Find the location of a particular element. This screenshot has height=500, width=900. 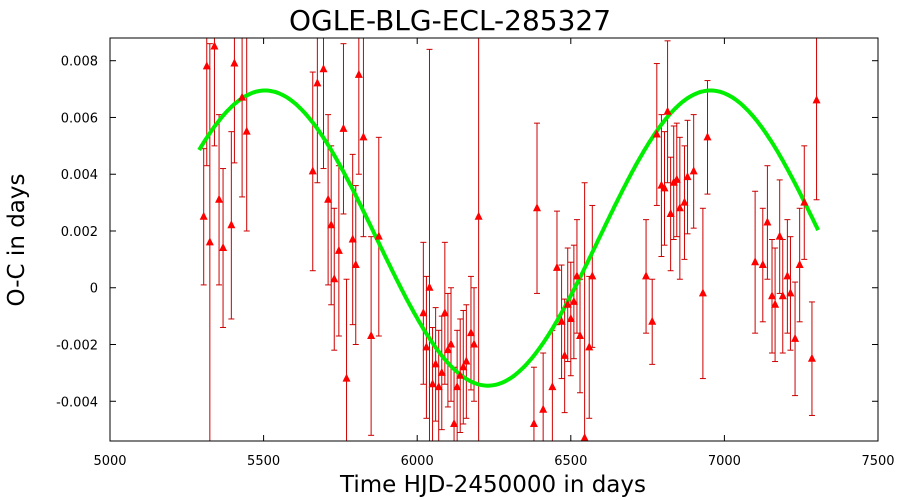

x-tick-label: 7500 is located at coordinates (877, 461).